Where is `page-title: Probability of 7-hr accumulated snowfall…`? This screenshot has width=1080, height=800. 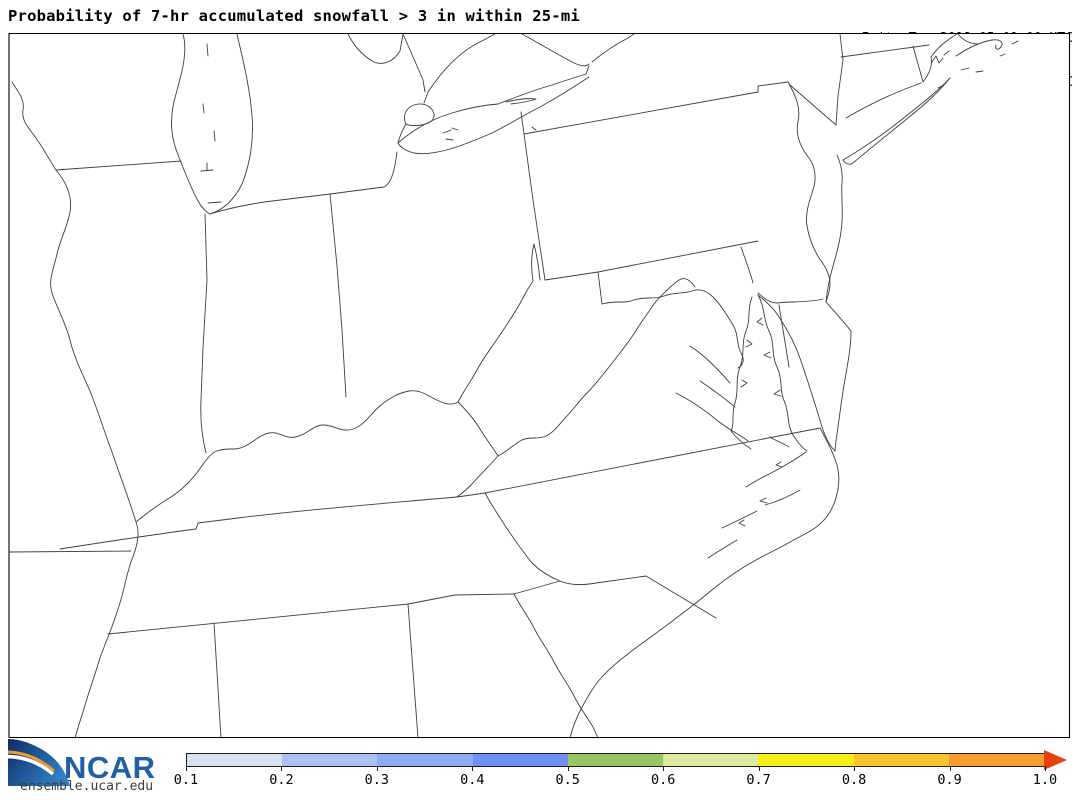
page-title: Probability of 7-hr accumulated snowfall… is located at coordinates (294, 16).